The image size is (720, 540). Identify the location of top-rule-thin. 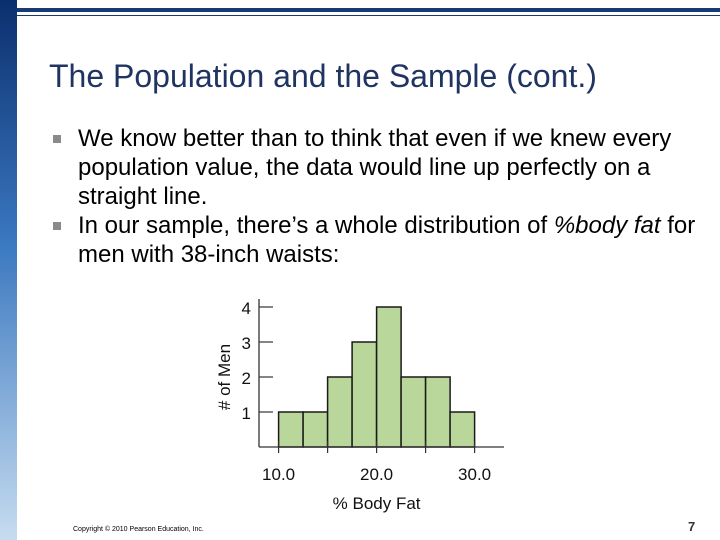
(368, 15).